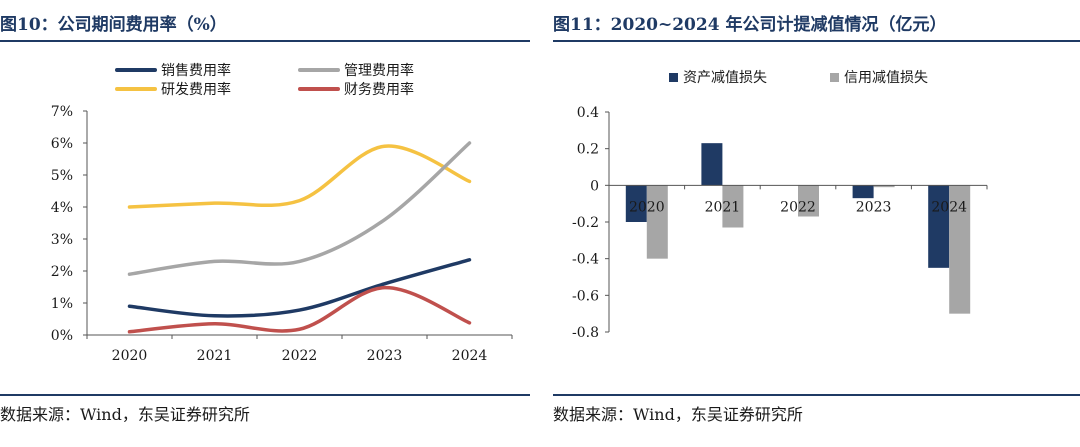  I want to click on chart-title: 图11：2020~2024 年公司计提减值情况（亿元）, so click(750, 25).